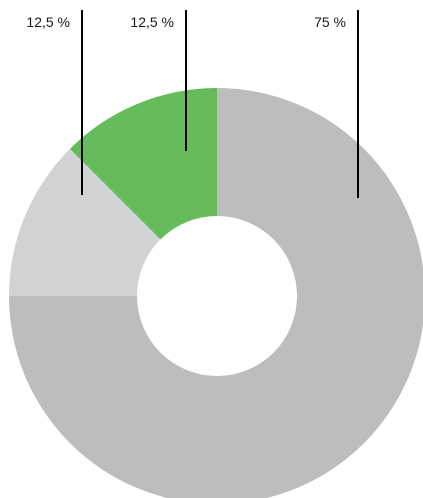 This screenshot has height=498, width=423. Describe the element at coordinates (48, 22) in the screenshot. I see `slice-label-1: 12,5 %` at that location.